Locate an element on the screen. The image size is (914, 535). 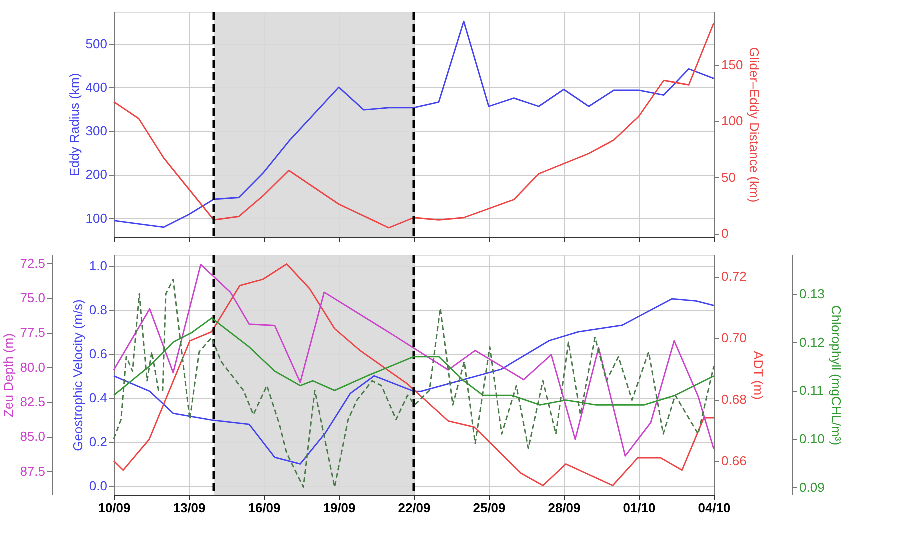
y2-tick-label: 50 is located at coordinates (729, 177).